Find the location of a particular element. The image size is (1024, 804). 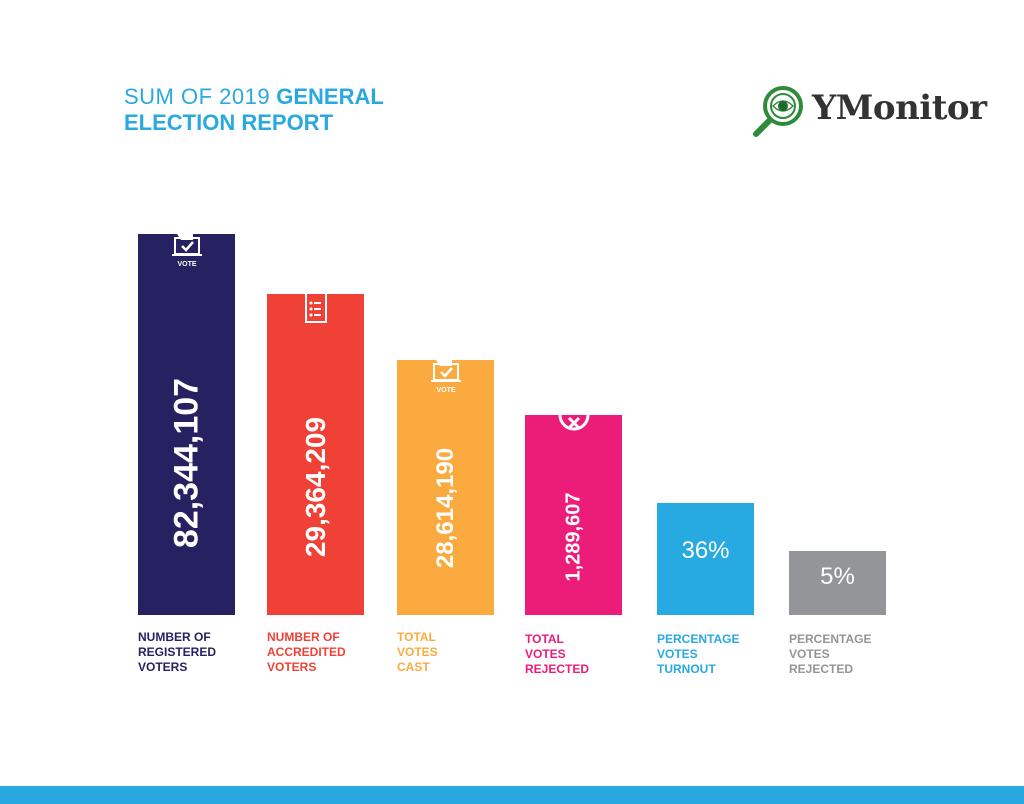

bar: 1,289,607 is located at coordinates (573, 514).